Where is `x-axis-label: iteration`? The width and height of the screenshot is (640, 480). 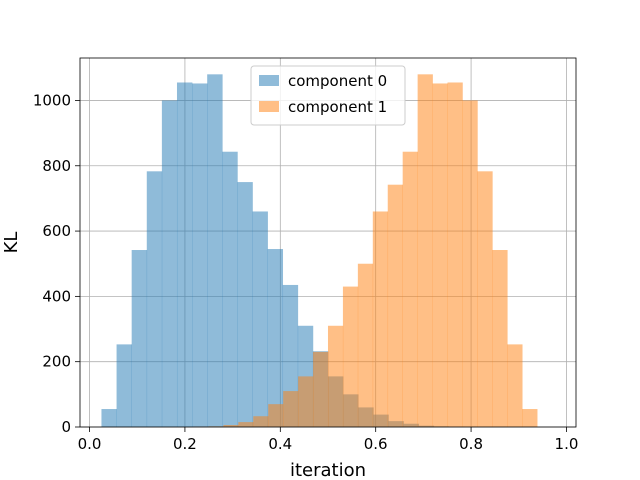
x-axis-label: iteration is located at coordinates (328, 470).